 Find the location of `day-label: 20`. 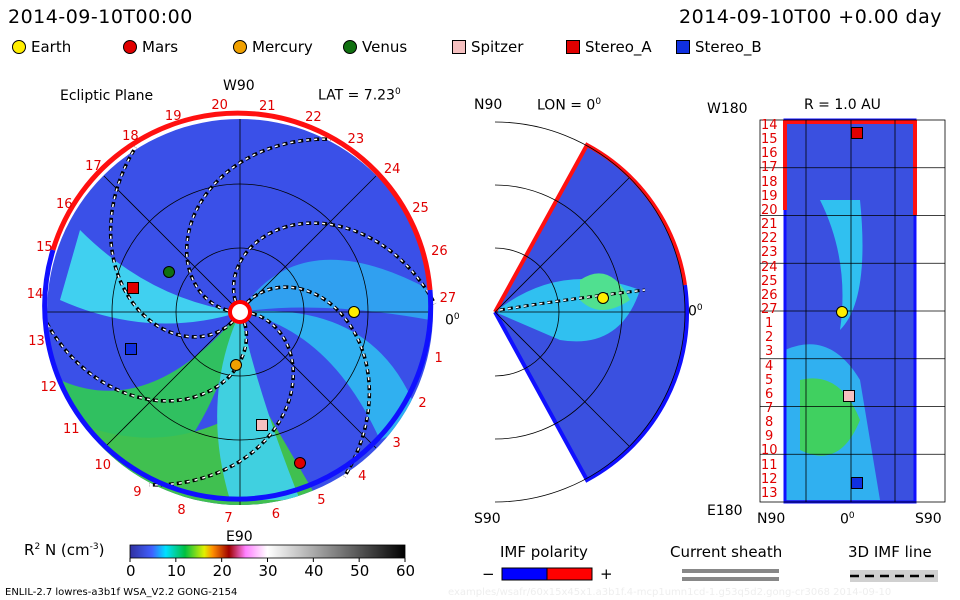

day-label: 20 is located at coordinates (219, 106).